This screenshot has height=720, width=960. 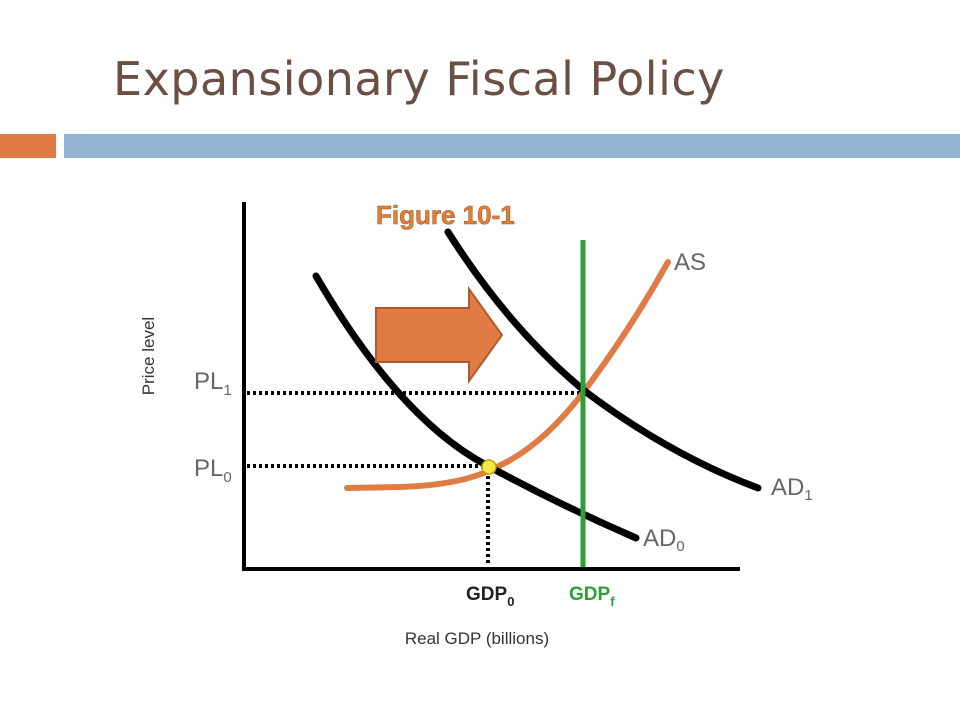 I want to click on ad0-label: AD0, so click(x=664, y=540).